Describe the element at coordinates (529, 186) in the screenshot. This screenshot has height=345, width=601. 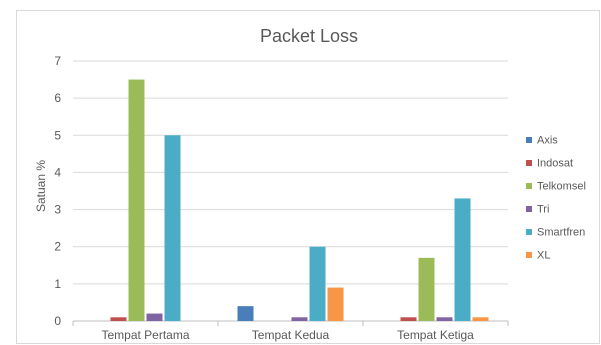
I see `legend-swatch-telkomsel` at that location.